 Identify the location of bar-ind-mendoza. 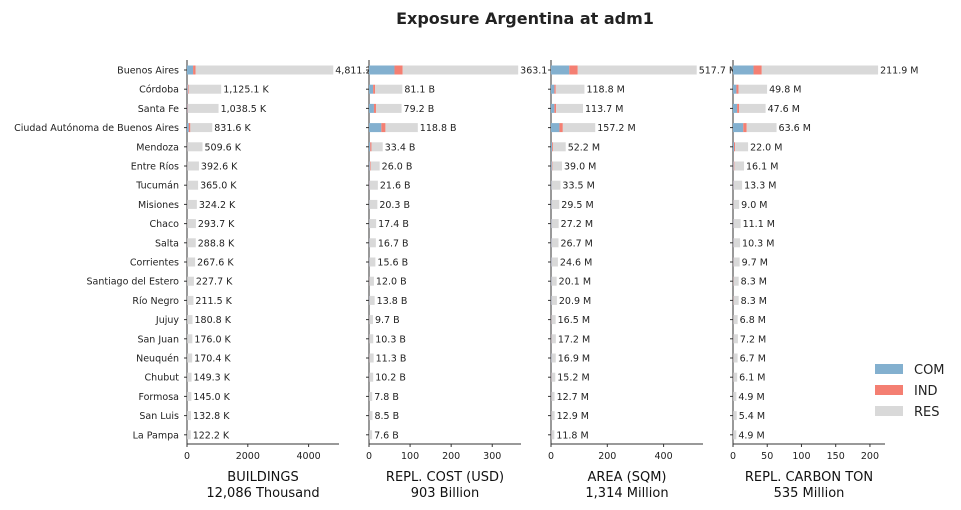
(735, 147).